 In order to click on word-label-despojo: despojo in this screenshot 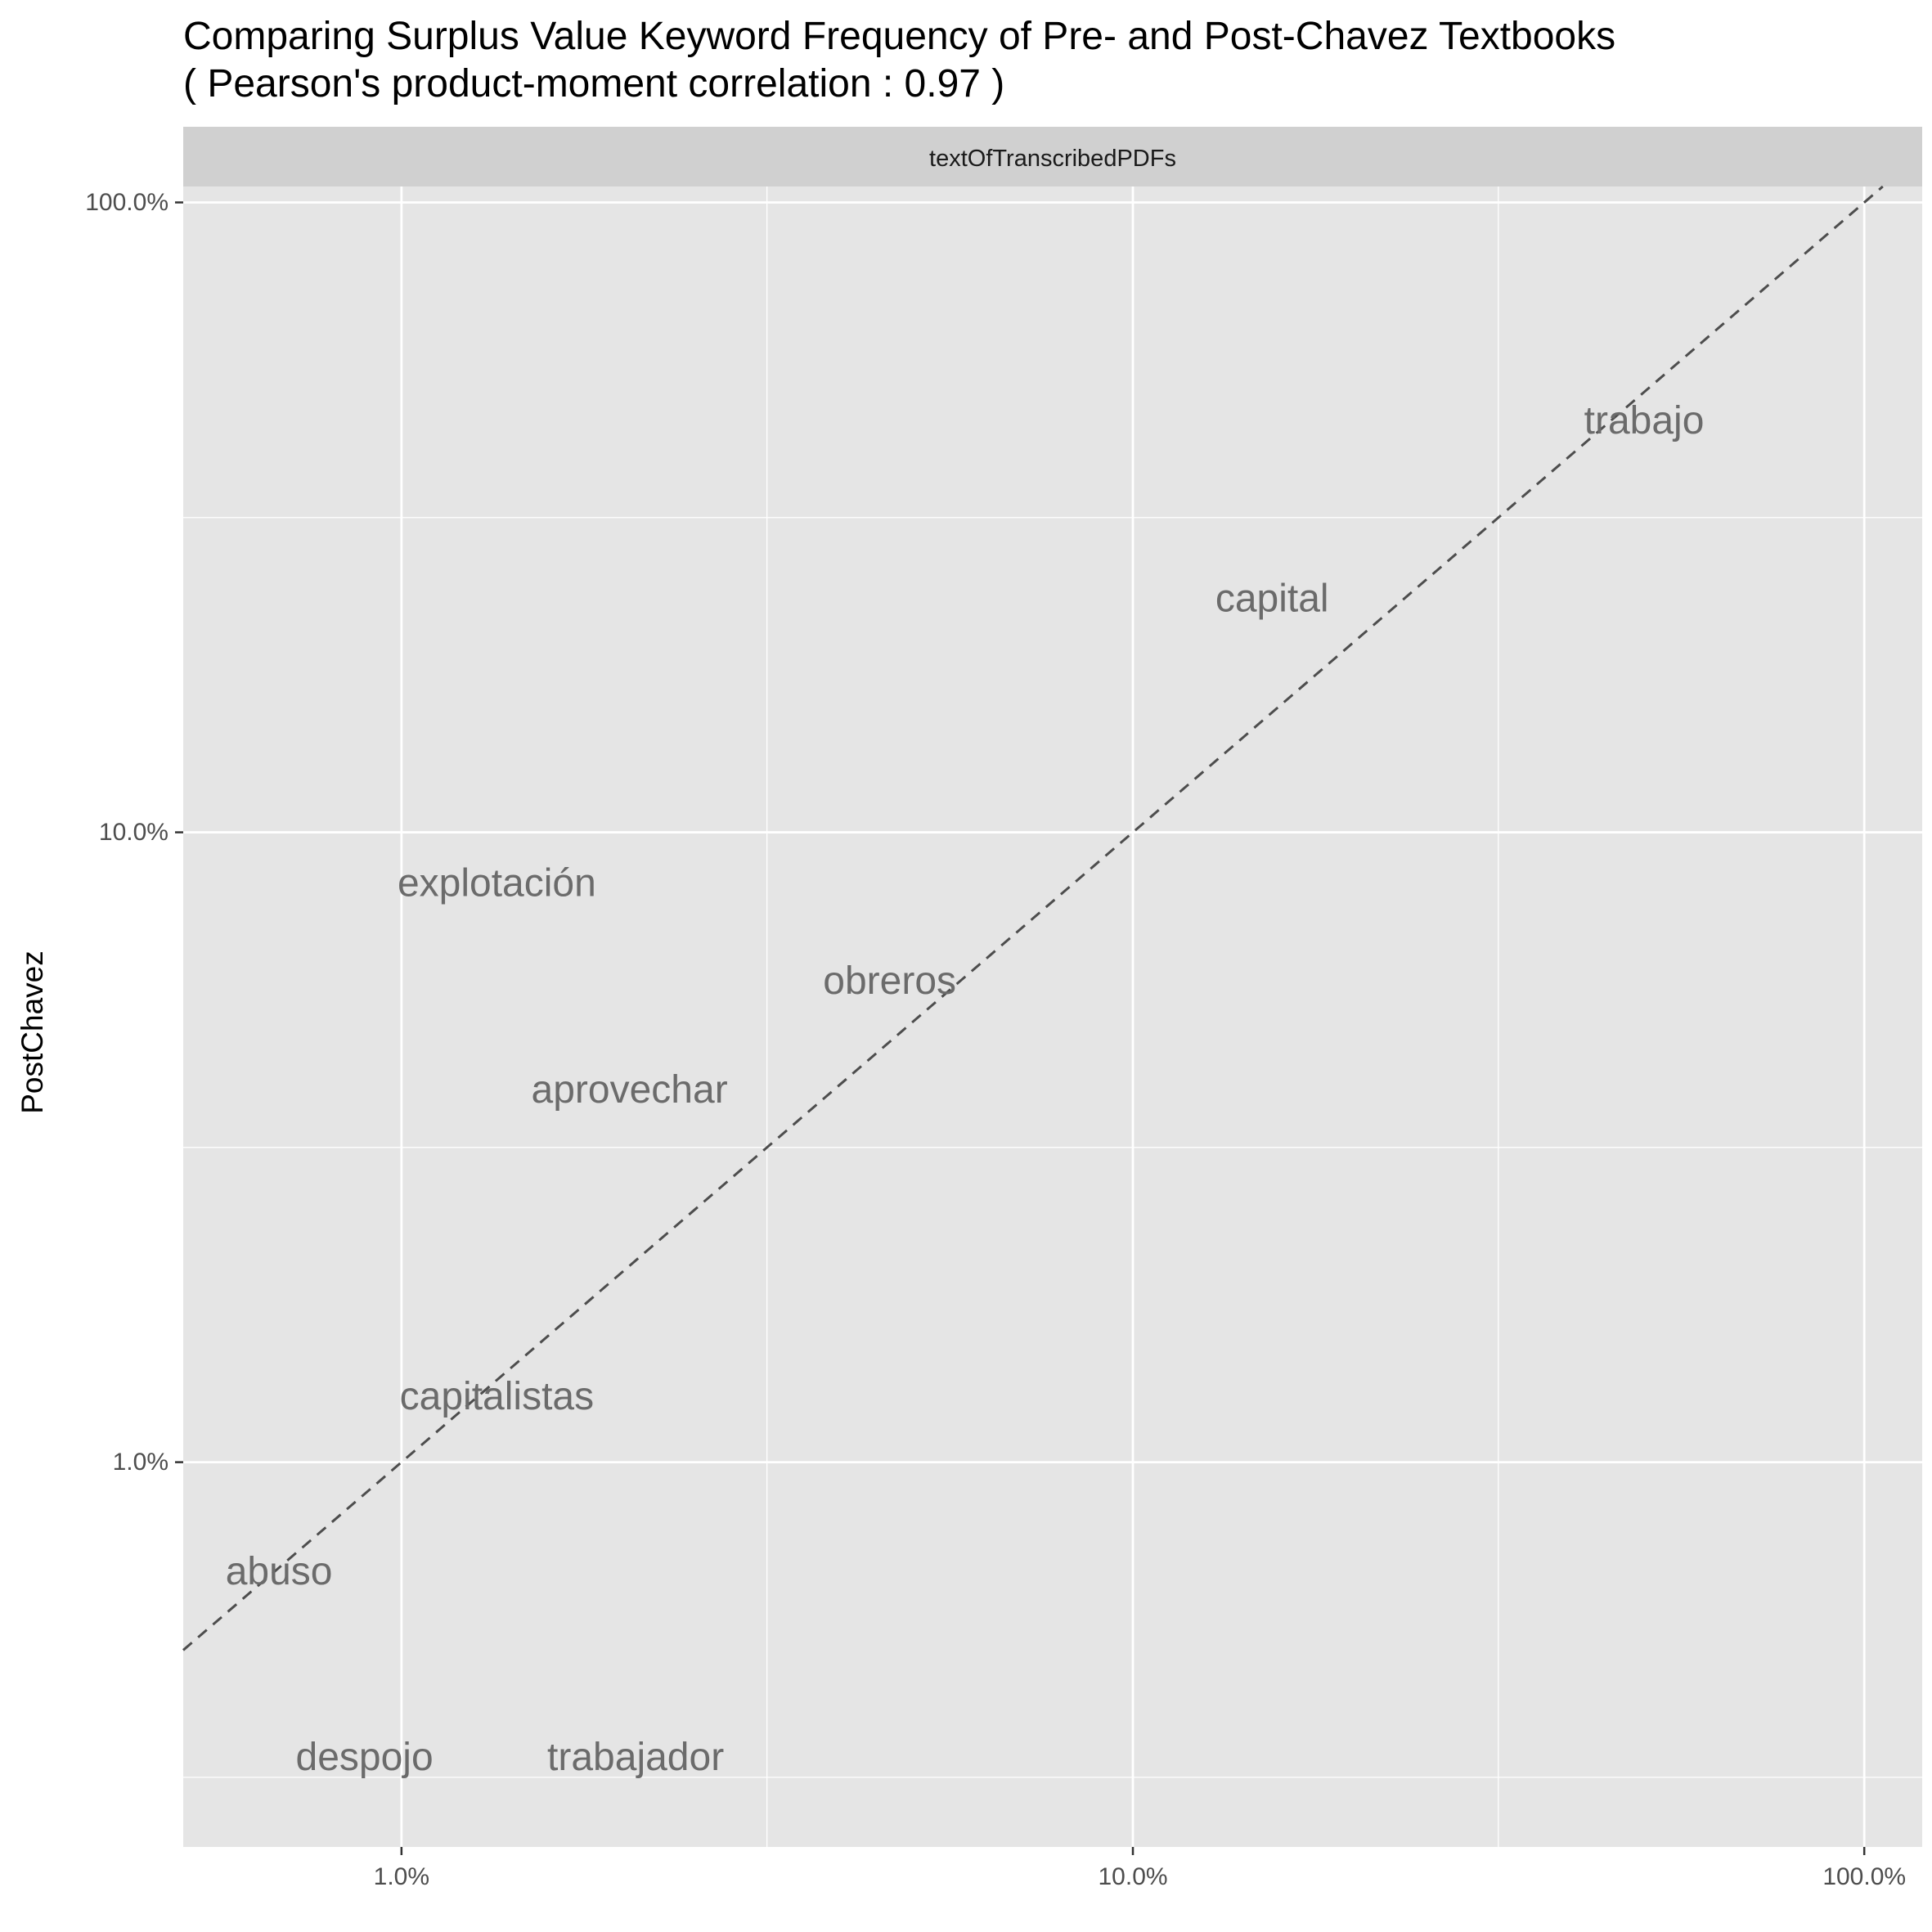, I will do `click(365, 1757)`.